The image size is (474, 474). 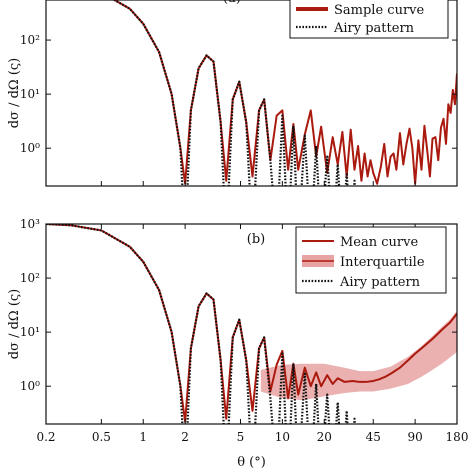 I want to click on x-tick-label: 2, so click(x=185, y=437).